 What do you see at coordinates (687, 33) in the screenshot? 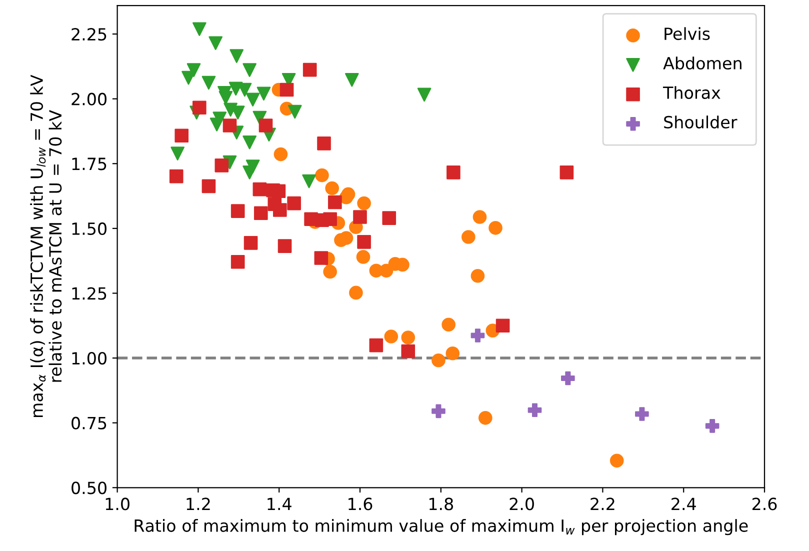
I see `legend-label: Pelvis` at bounding box center [687, 33].